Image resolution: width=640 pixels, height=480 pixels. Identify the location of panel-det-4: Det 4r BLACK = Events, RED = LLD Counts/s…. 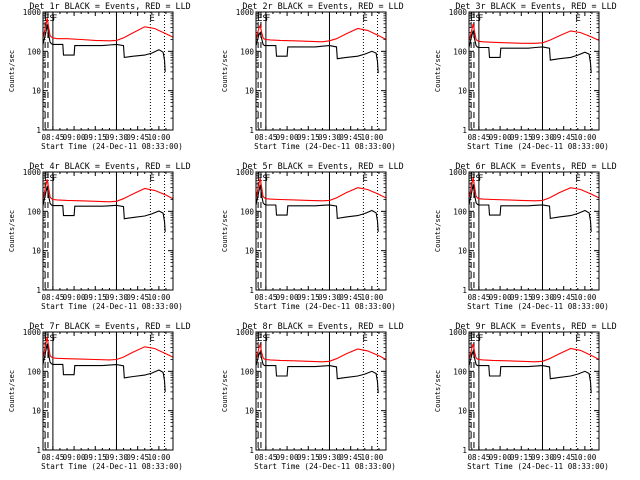
(99, 236).